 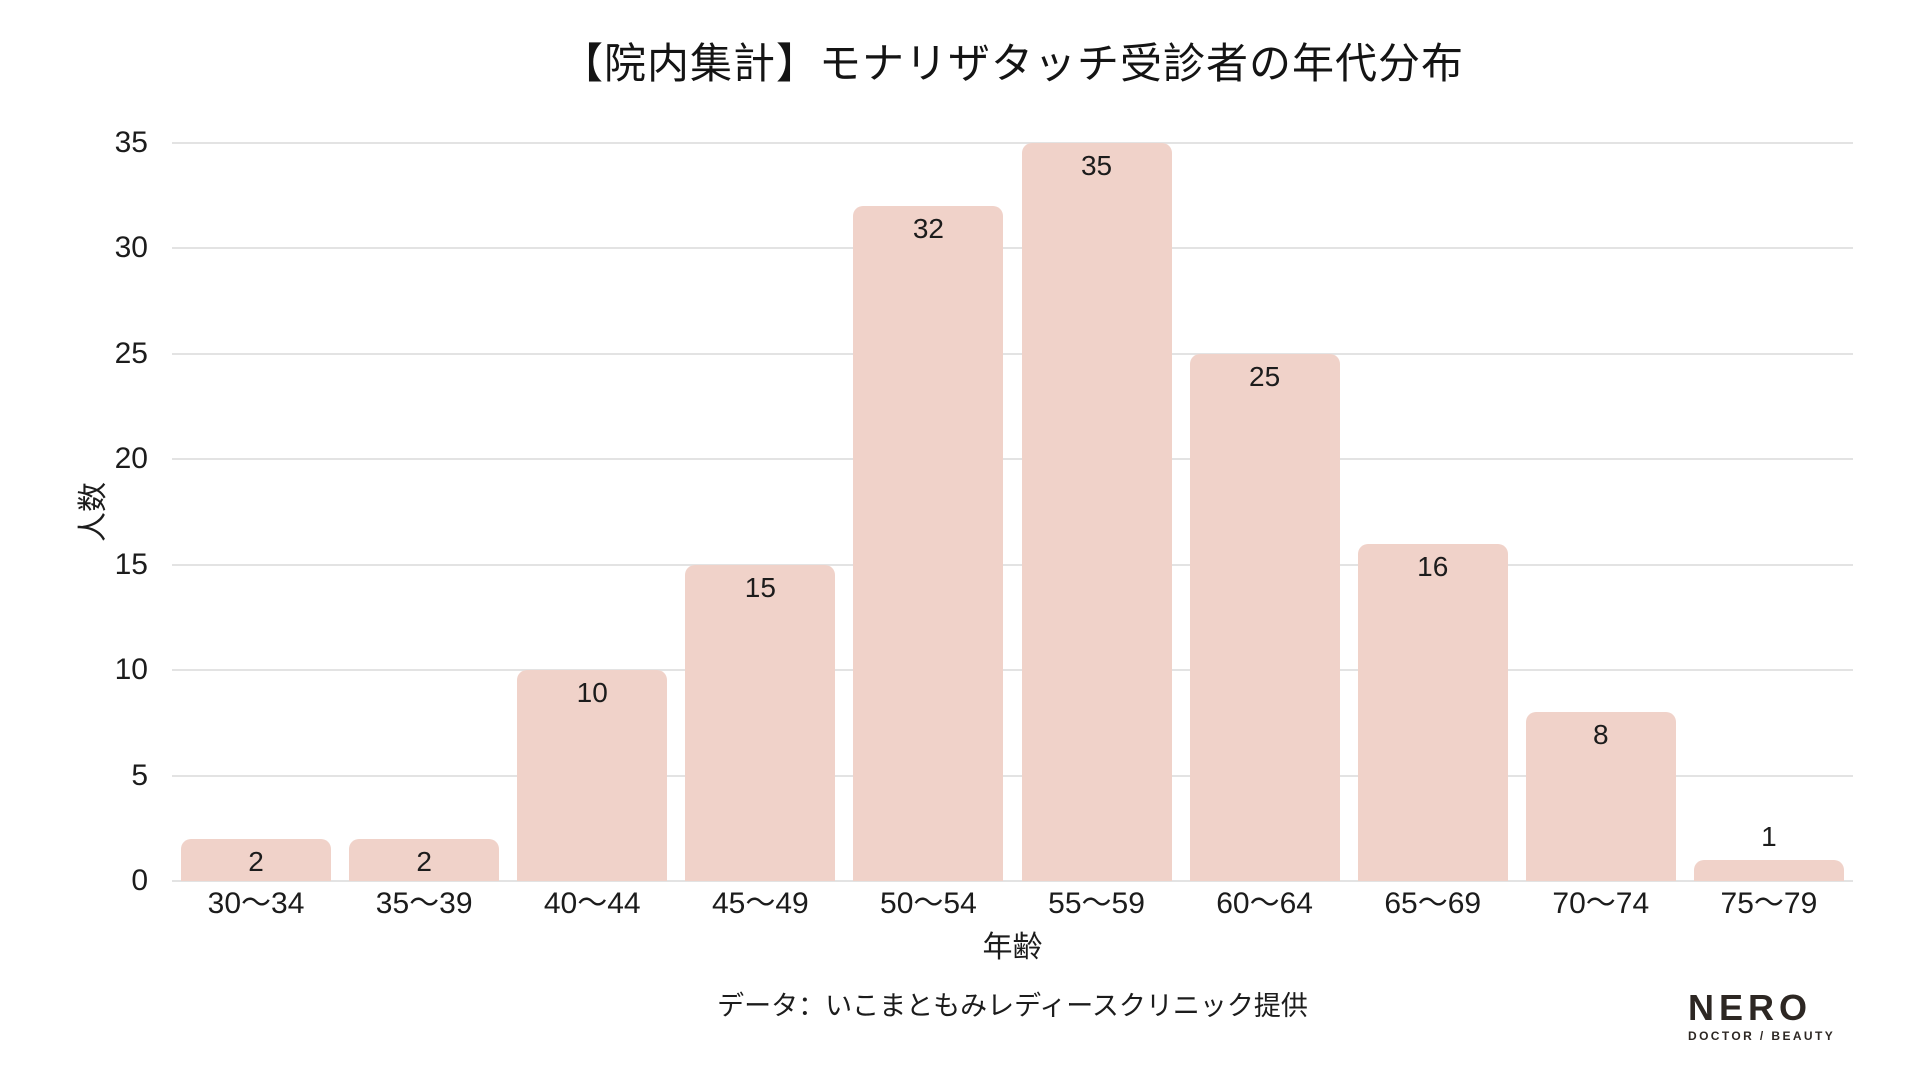 I want to click on y-tick-label: 10, so click(x=131, y=670).